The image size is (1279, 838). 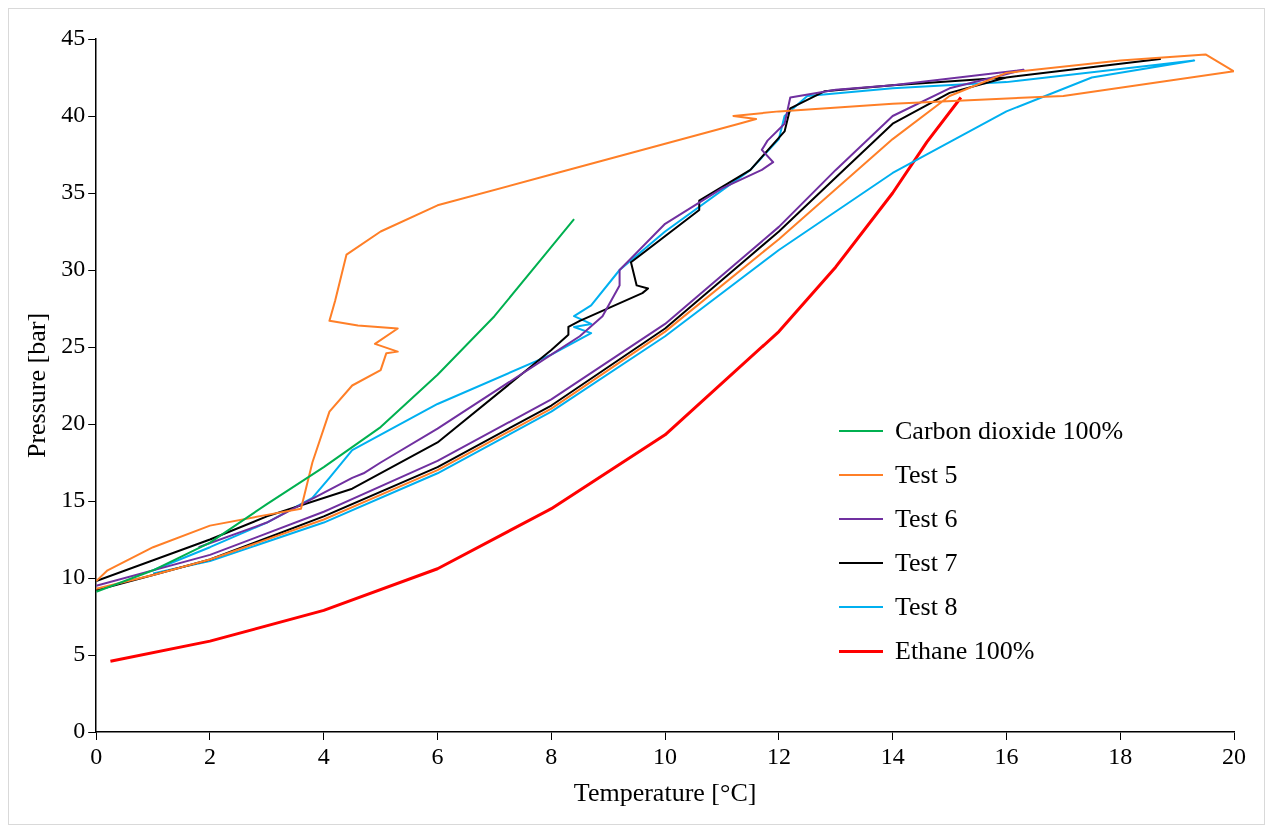 What do you see at coordinates (209, 755) in the screenshot?
I see `x-tick-label: 2` at bounding box center [209, 755].